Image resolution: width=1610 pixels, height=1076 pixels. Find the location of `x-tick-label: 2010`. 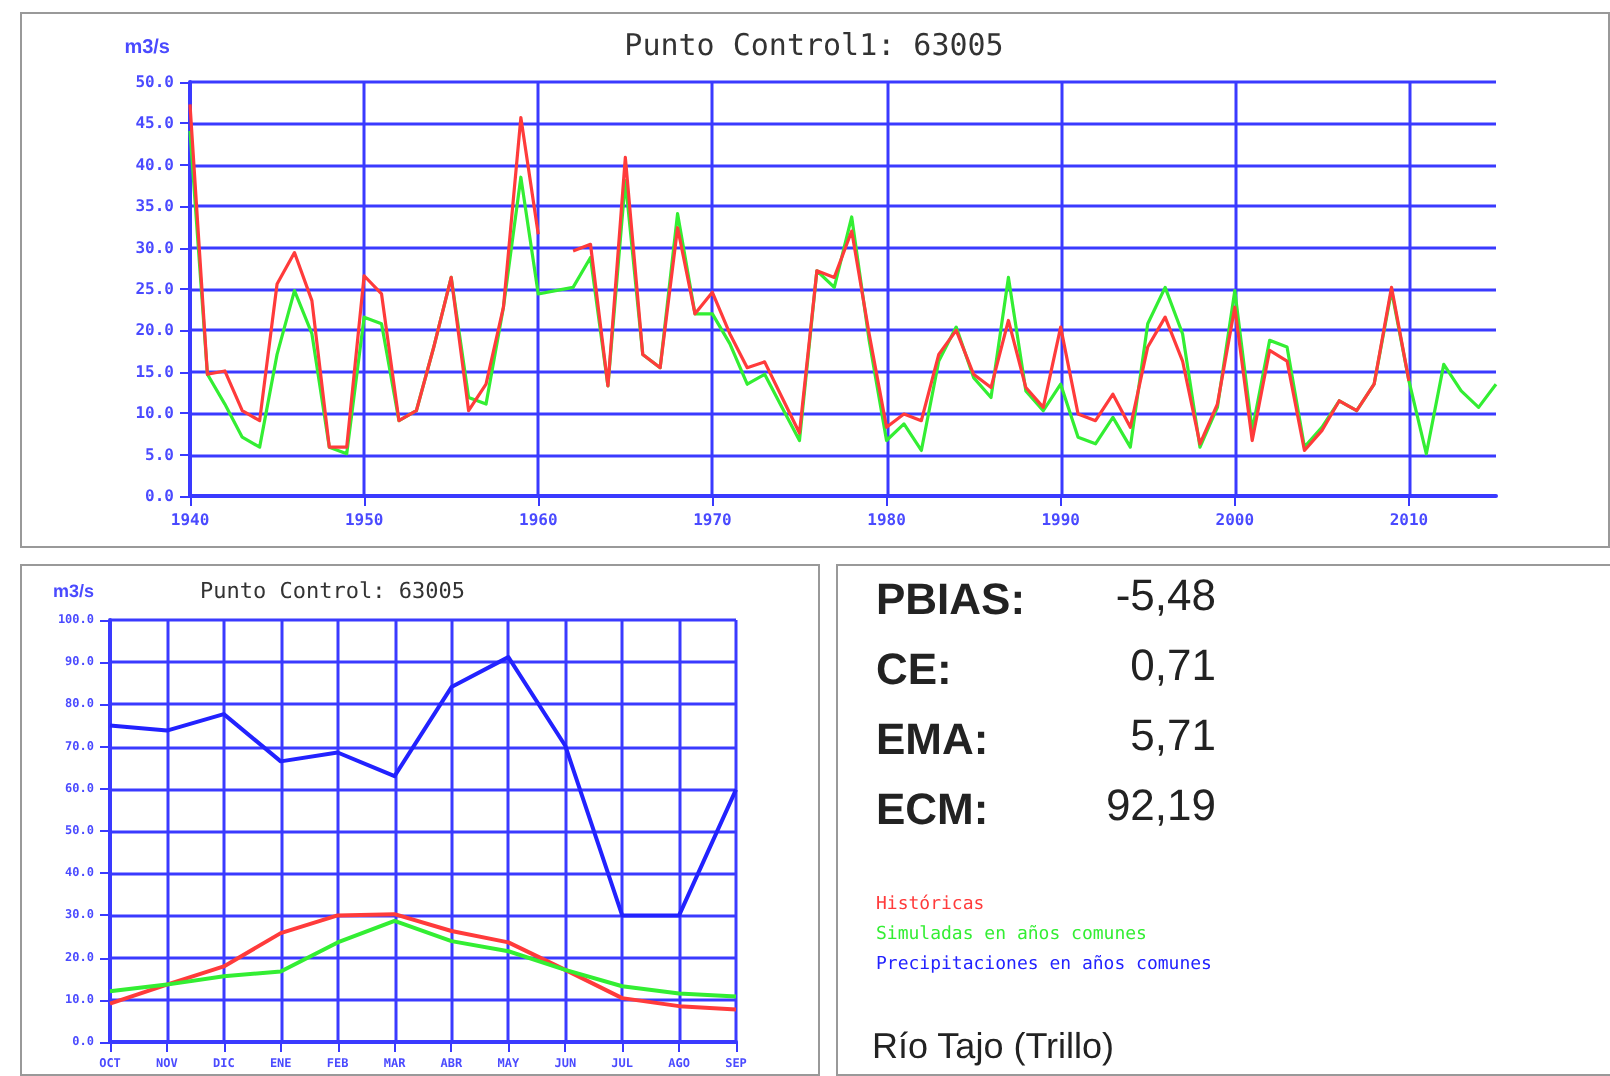

x-tick-label: 2010 is located at coordinates (1409, 520).